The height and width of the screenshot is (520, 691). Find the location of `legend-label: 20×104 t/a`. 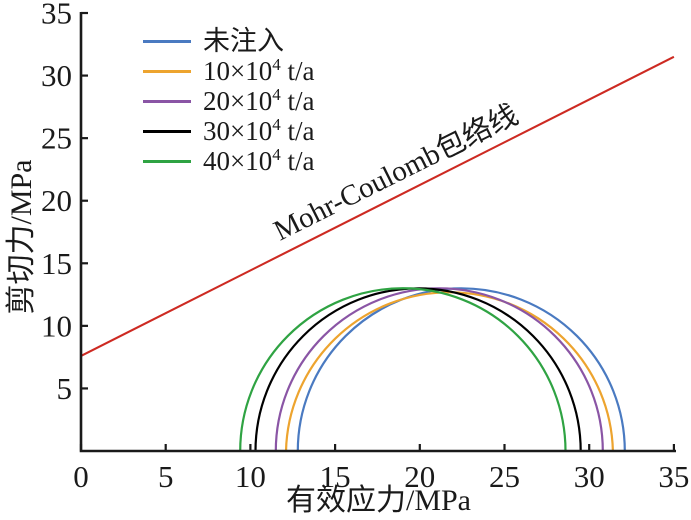

legend-label: 20×104 t/a is located at coordinates (259, 100).